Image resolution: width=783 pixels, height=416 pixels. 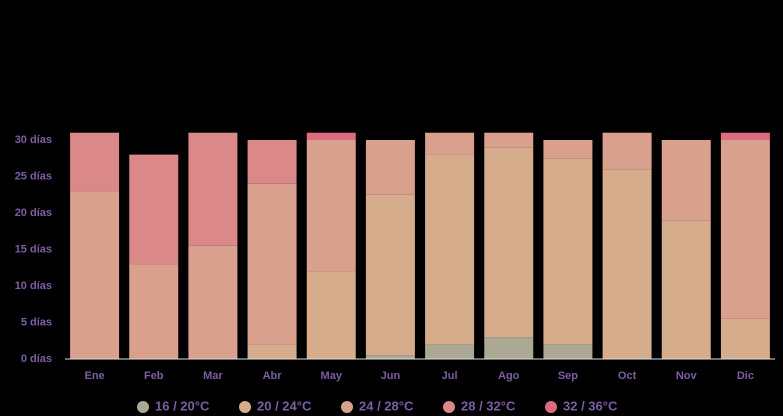 What do you see at coordinates (590, 405) in the screenshot?
I see `legend-label: 32 / 36°C` at bounding box center [590, 405].